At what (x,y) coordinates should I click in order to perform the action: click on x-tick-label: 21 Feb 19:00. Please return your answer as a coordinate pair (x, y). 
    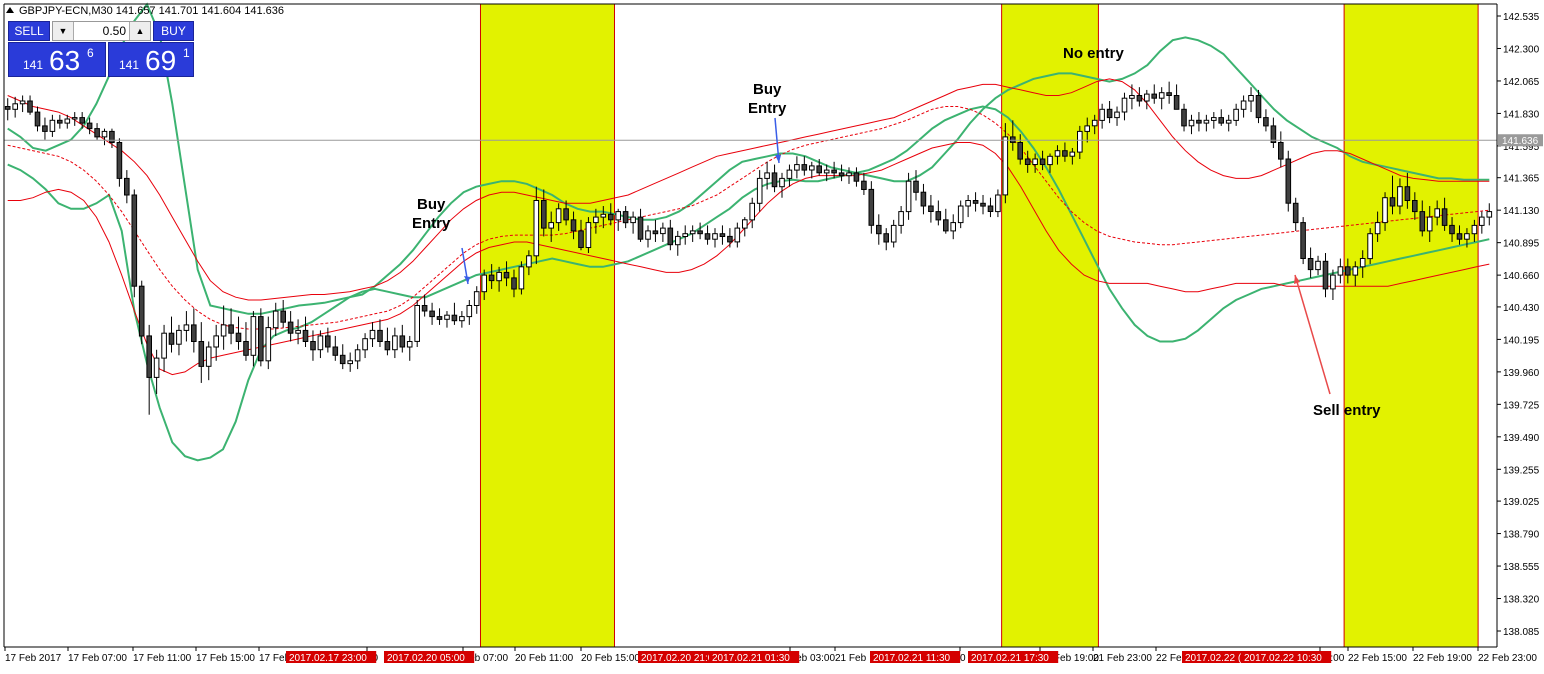
    Looking at the image, I should click on (1069, 658).